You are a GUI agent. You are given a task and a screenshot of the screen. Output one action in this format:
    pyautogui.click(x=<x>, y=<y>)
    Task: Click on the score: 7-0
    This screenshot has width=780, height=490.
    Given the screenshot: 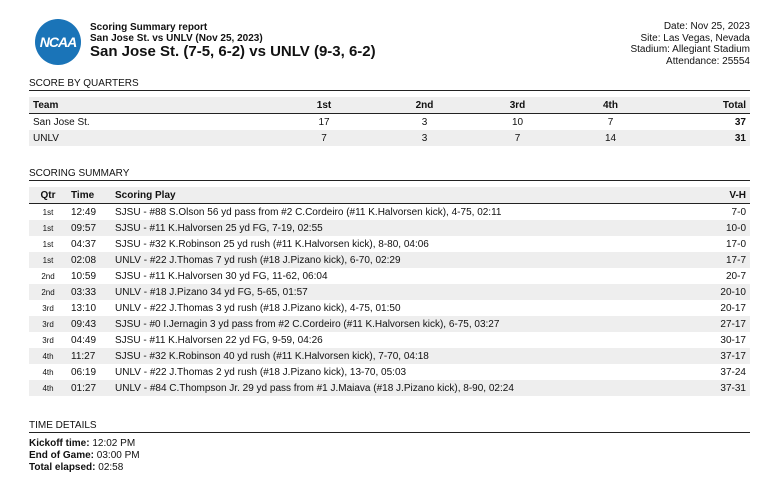 What is the action you would take?
    pyautogui.click(x=738, y=212)
    